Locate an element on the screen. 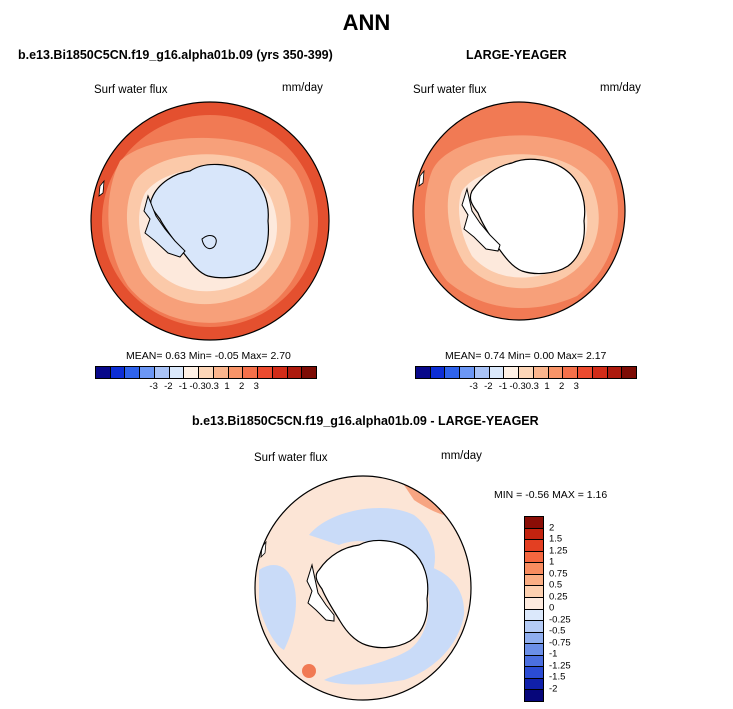 Image resolution: width=733 pixels, height=709 pixels. model-colorbar is located at coordinates (206, 372).